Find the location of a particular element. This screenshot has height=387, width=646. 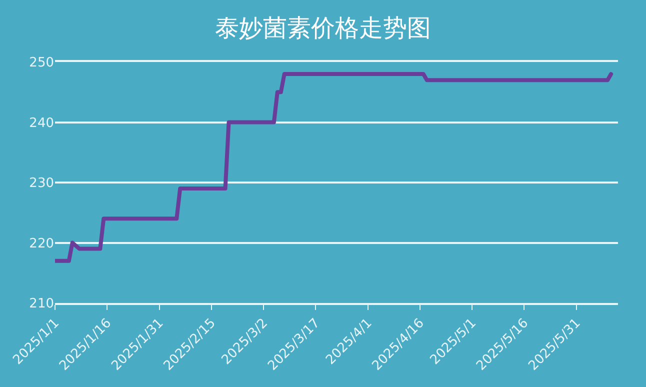

y-tick-label: 220 is located at coordinates (41, 244).